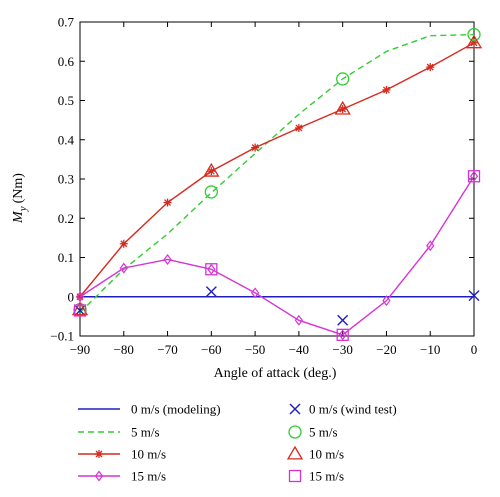 This screenshot has height=497, width=500. Describe the element at coordinates (23, 209) in the screenshot. I see `y-axis-label-sub: y` at that location.